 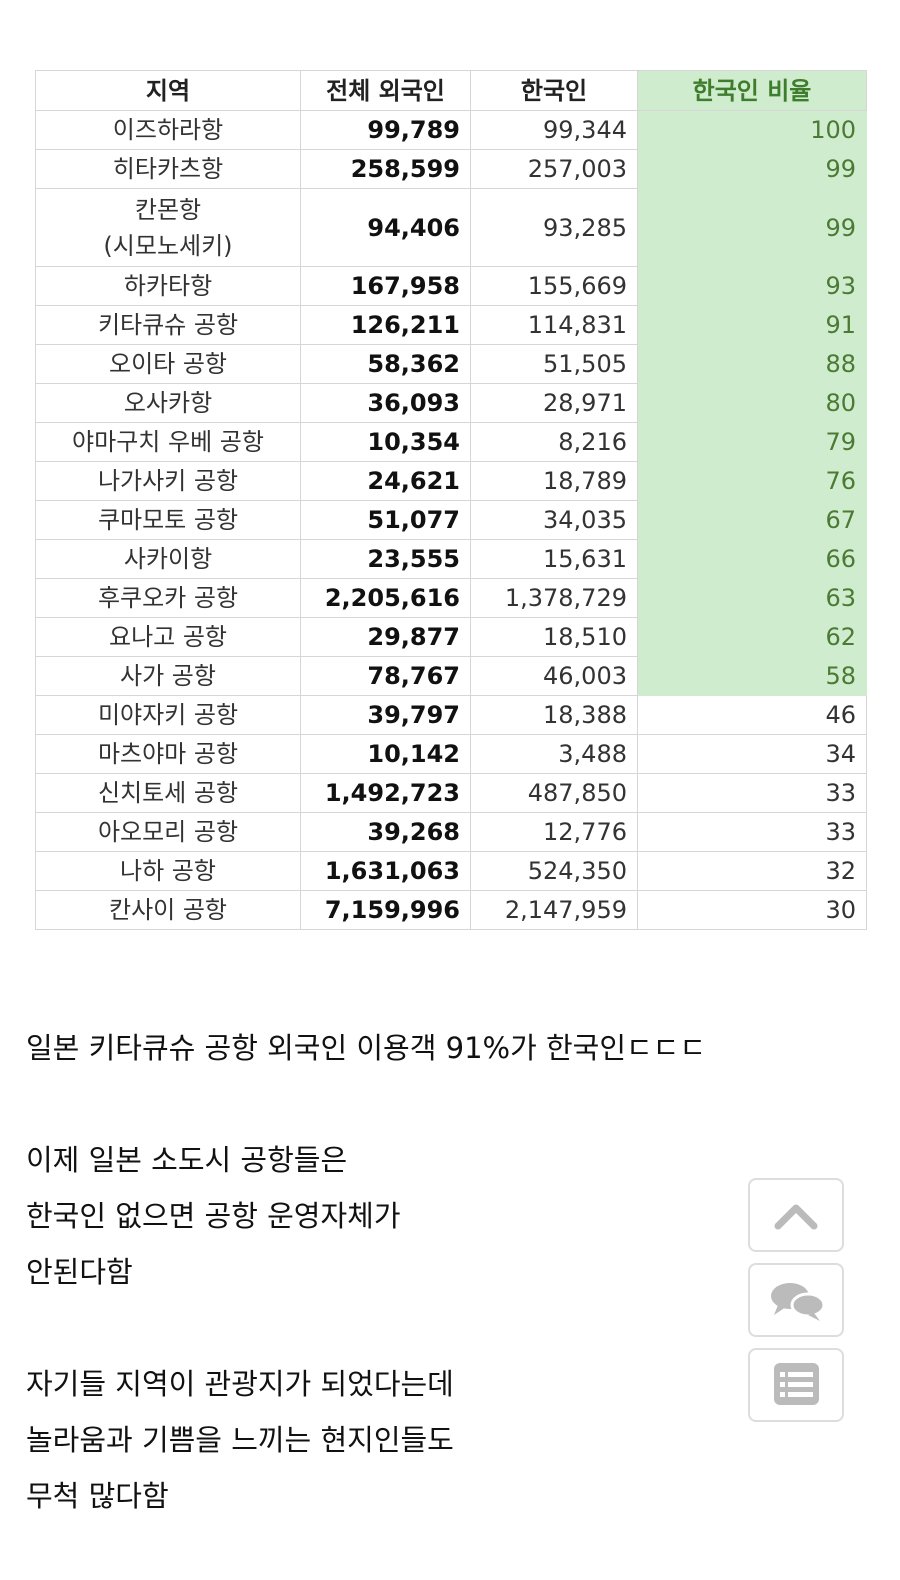 What do you see at coordinates (168, 793) in the screenshot?
I see `table-cell: 신치토세 공항` at bounding box center [168, 793].